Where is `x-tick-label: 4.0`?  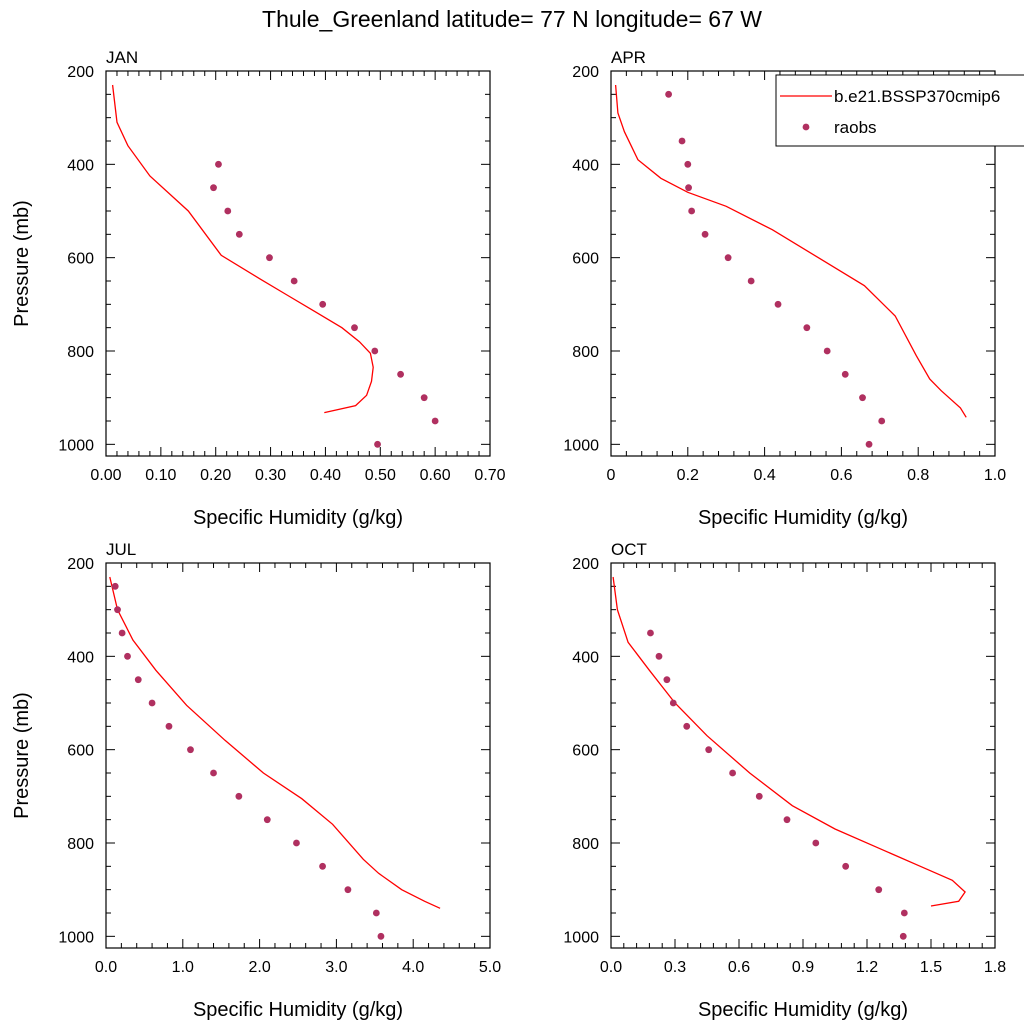 x-tick-label: 4.0 is located at coordinates (413, 967).